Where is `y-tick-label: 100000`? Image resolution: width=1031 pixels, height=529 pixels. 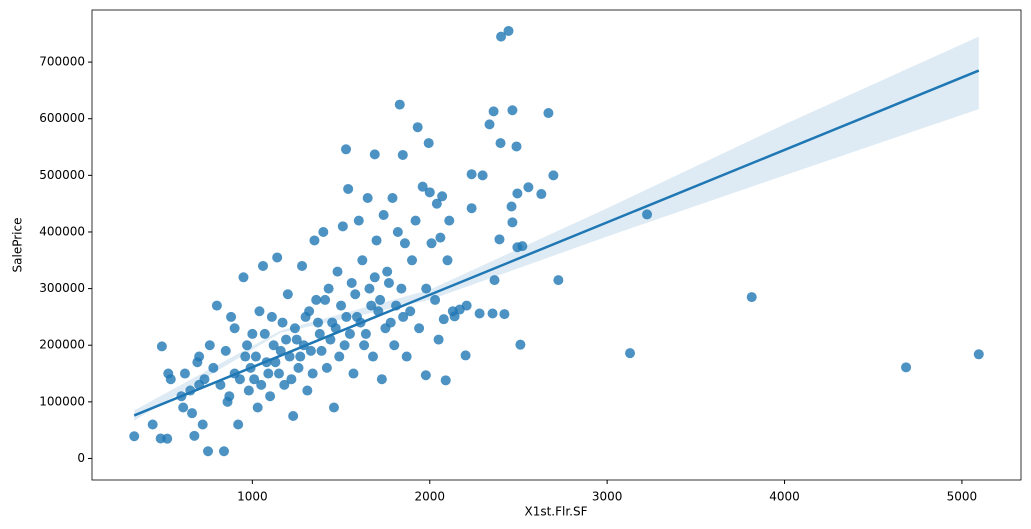
y-tick-label: 100000 is located at coordinates (62, 401).